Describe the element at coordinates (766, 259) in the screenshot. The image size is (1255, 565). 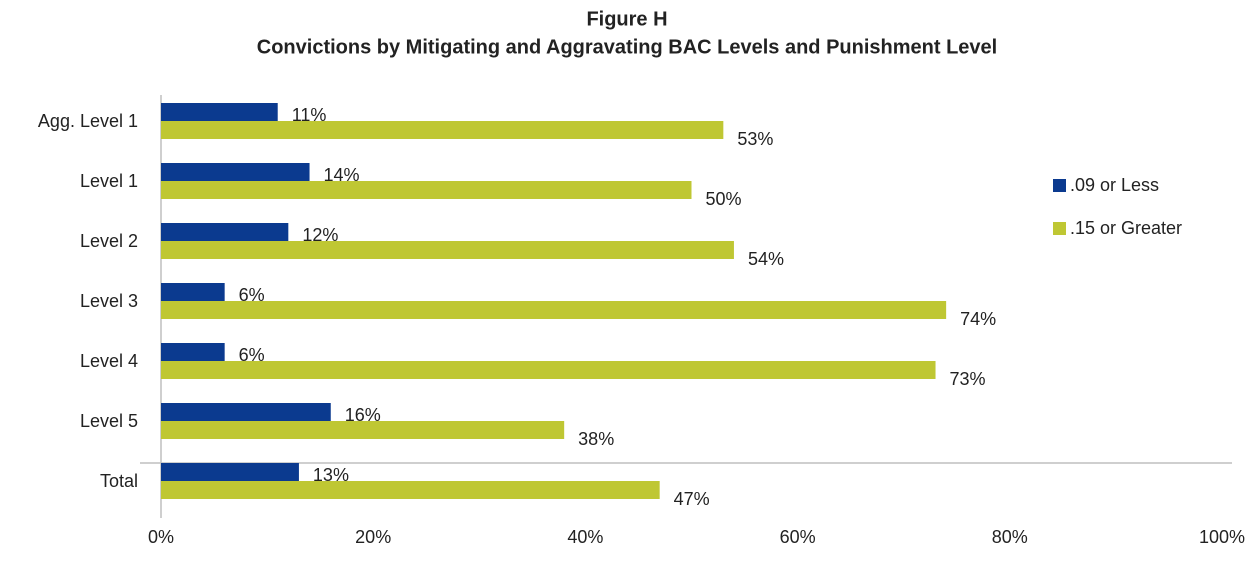
I see `data-label: 54%` at that location.